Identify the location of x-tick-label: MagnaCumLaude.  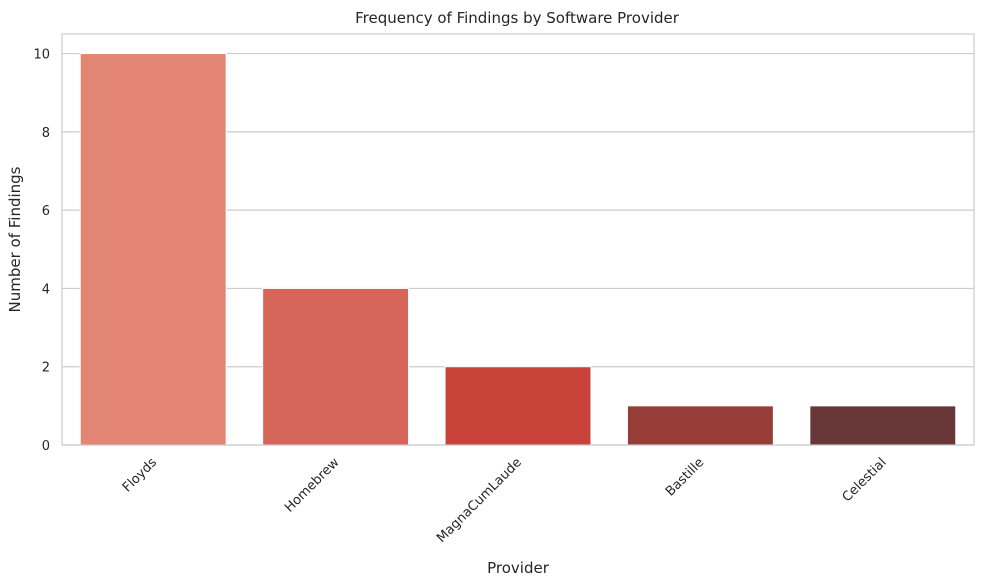
(479, 500).